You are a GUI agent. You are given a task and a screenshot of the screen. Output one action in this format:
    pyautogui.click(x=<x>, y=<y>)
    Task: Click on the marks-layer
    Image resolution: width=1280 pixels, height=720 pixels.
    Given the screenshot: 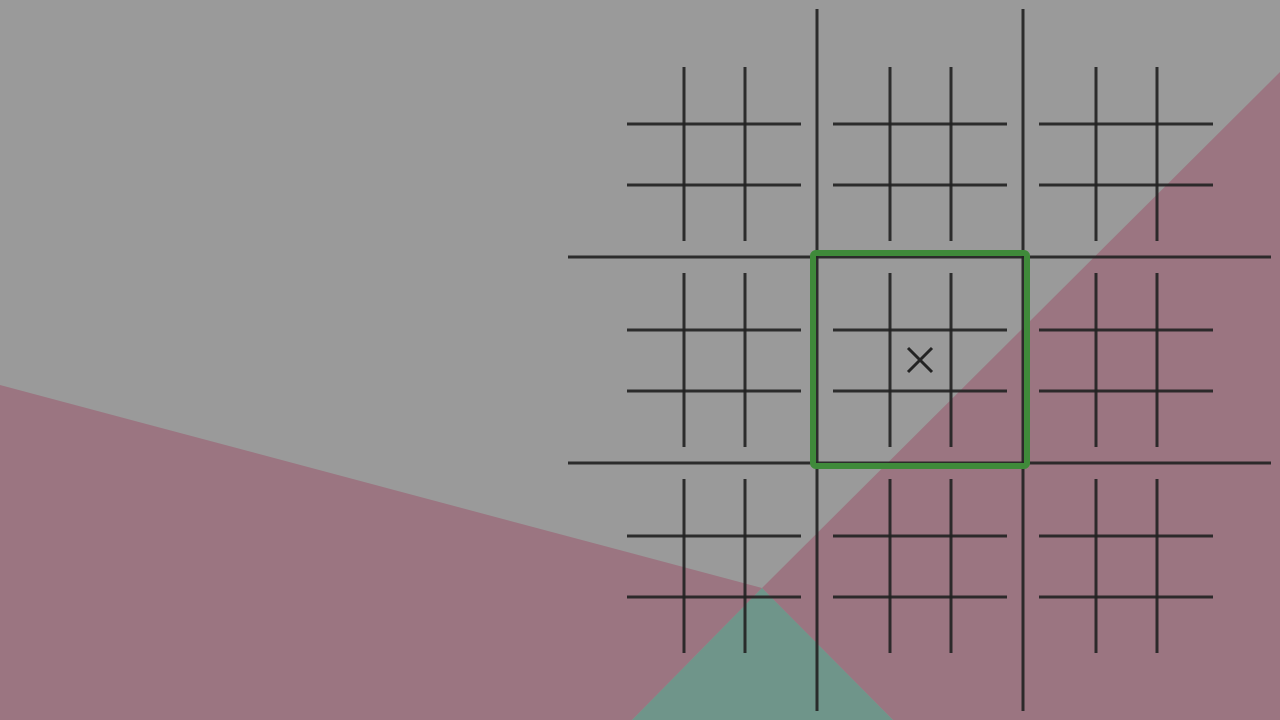 What is the action you would take?
    pyautogui.click(x=920, y=360)
    